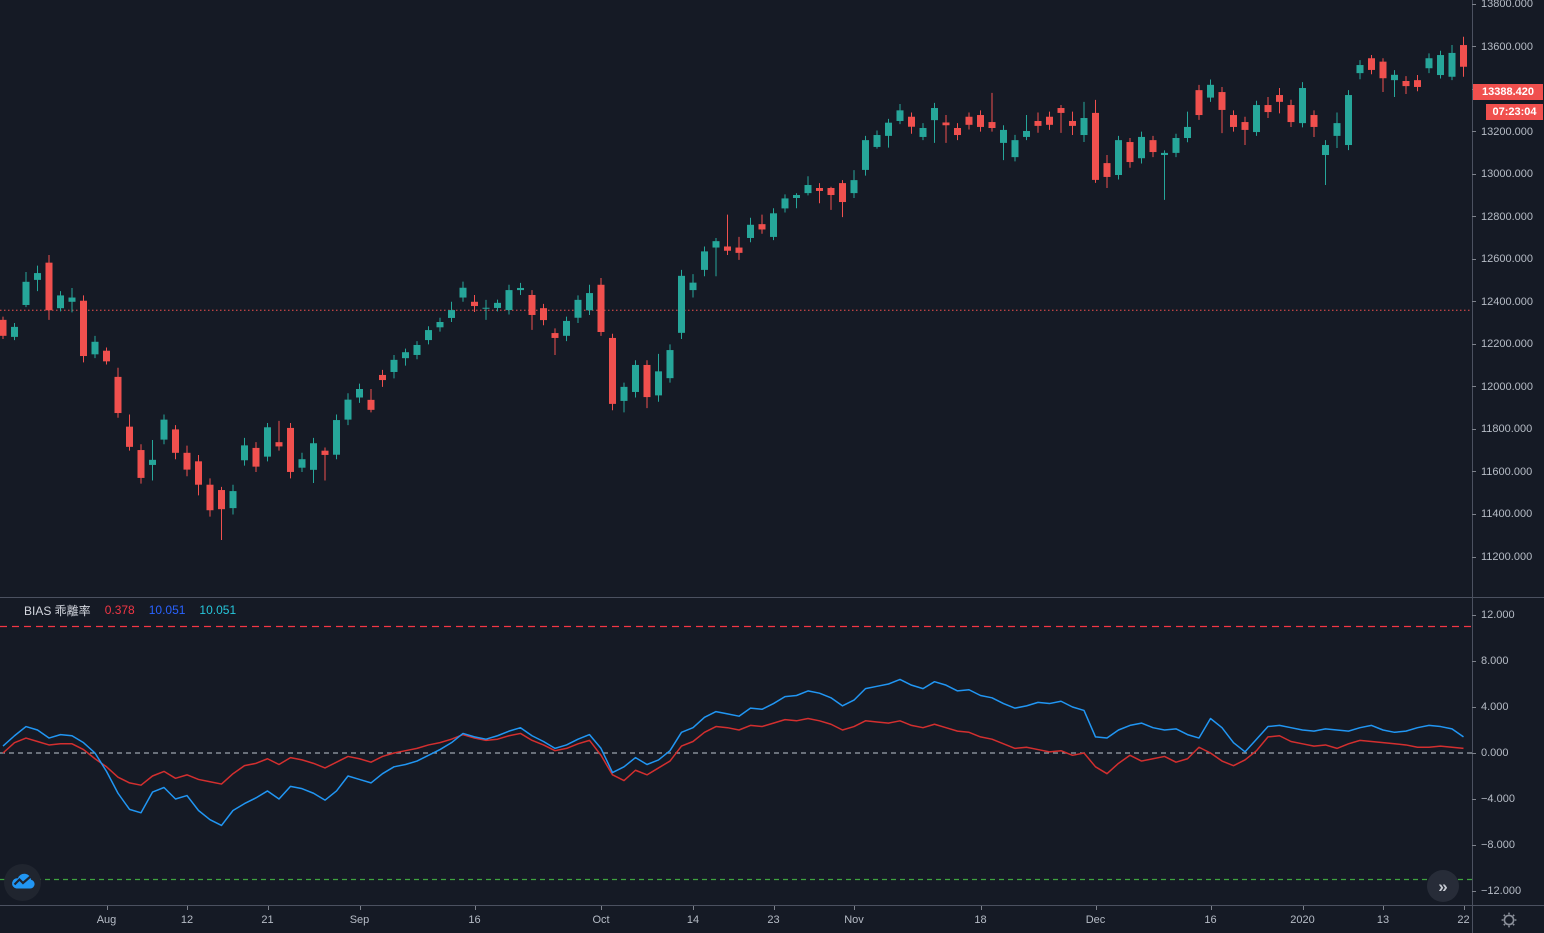 The width and height of the screenshot is (1544, 933). I want to click on time-axis-label: 16, so click(1210, 920).